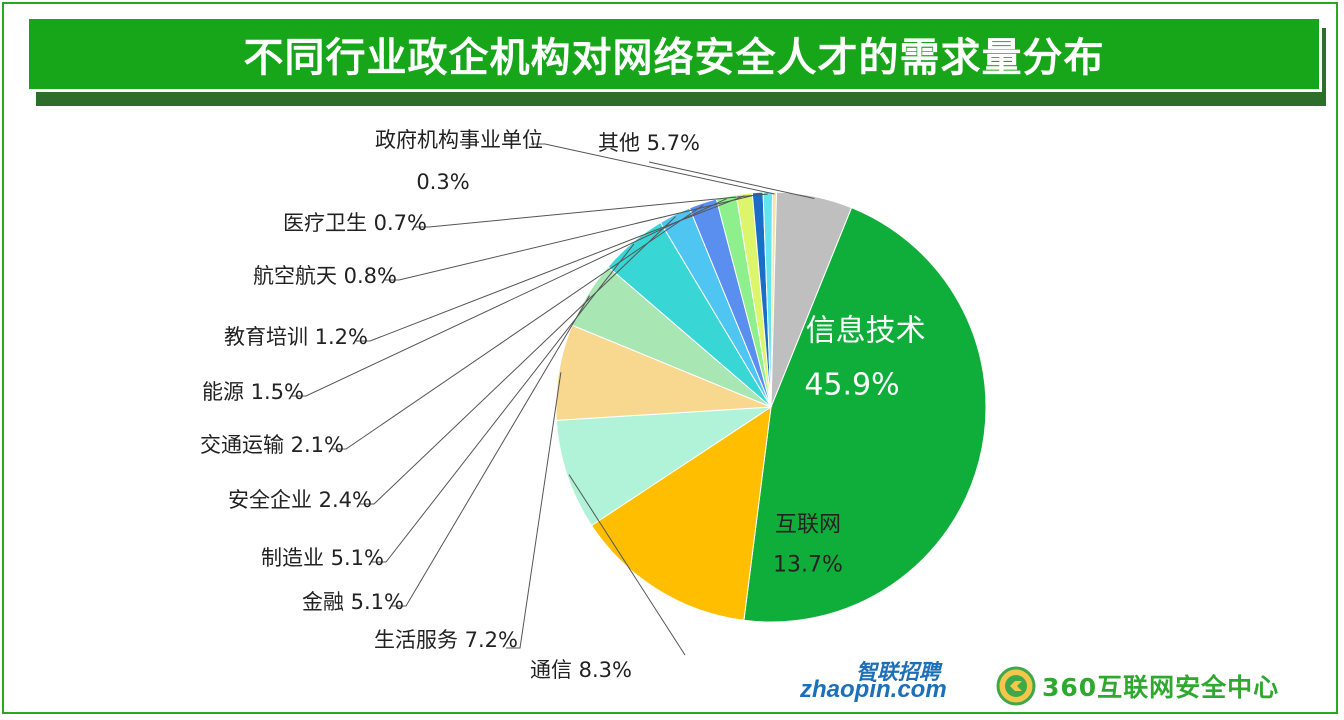  I want to click on slice-label-2: 通信 8.3%, so click(581, 670).